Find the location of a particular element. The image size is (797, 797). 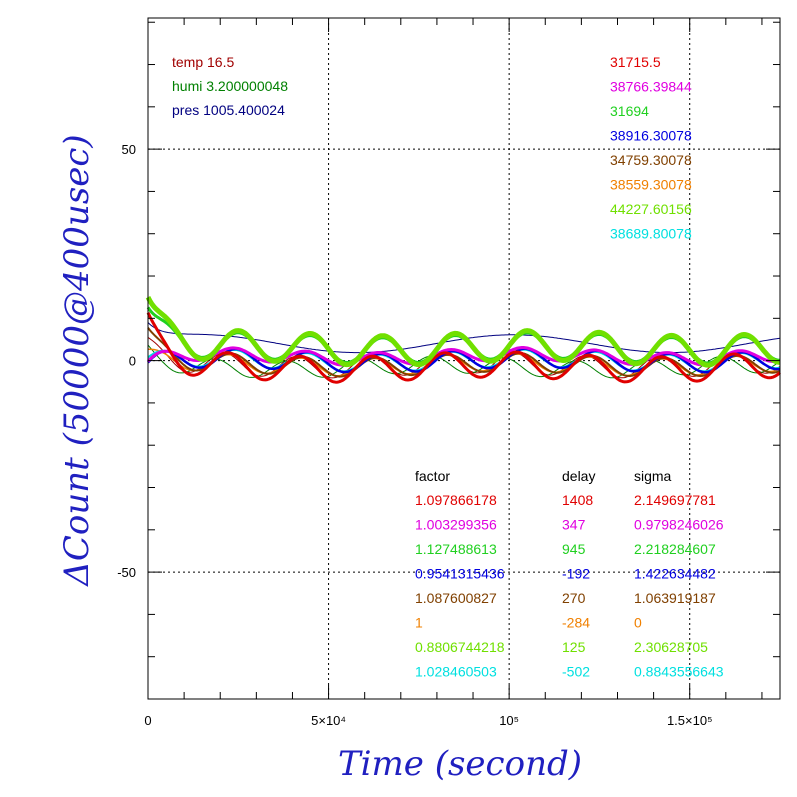

table-cell-sigma: 0 is located at coordinates (638, 623).